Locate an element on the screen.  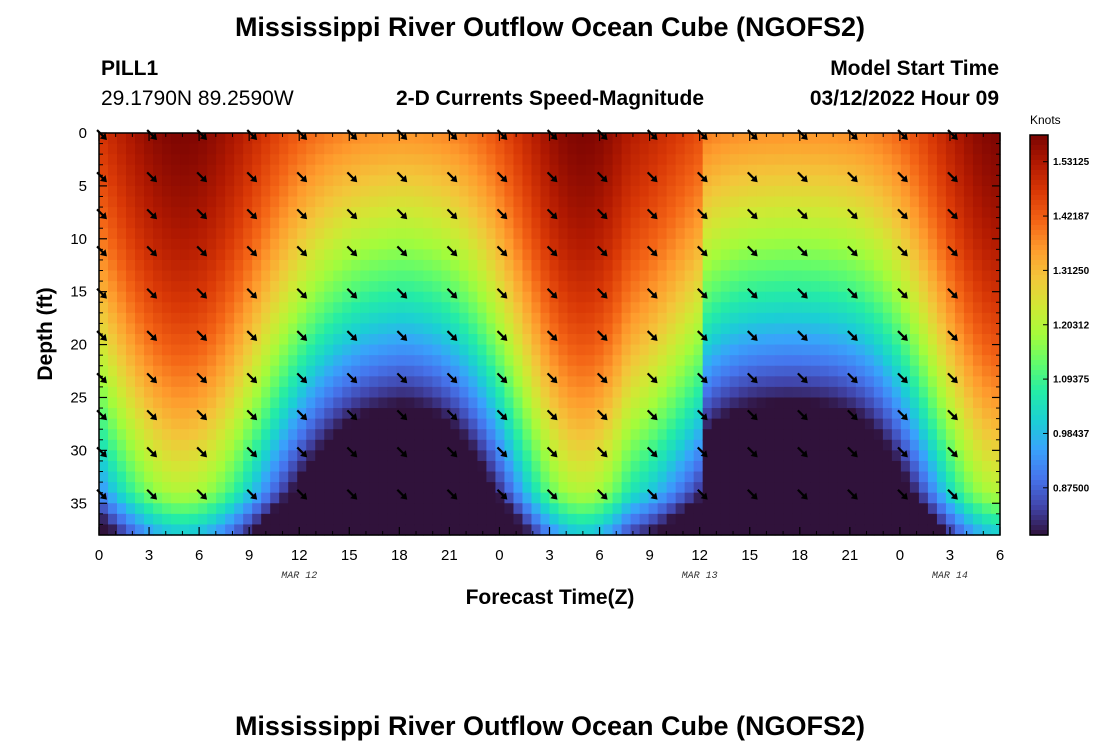
current-arrow is located at coordinates (302, 293).